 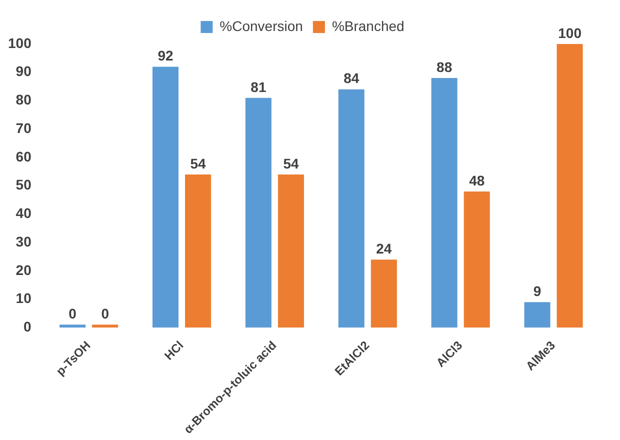 What do you see at coordinates (166, 56) in the screenshot?
I see `data-label: 92` at bounding box center [166, 56].